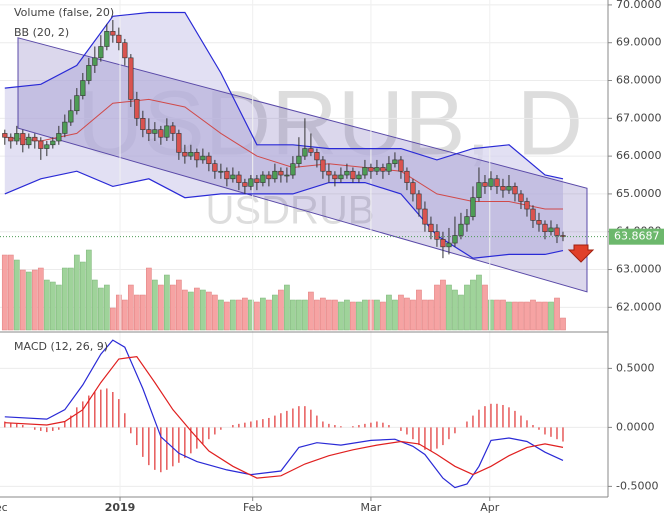 The height and width of the screenshot is (519, 664). I want to click on x-tick-label: Feb, so click(252, 507).